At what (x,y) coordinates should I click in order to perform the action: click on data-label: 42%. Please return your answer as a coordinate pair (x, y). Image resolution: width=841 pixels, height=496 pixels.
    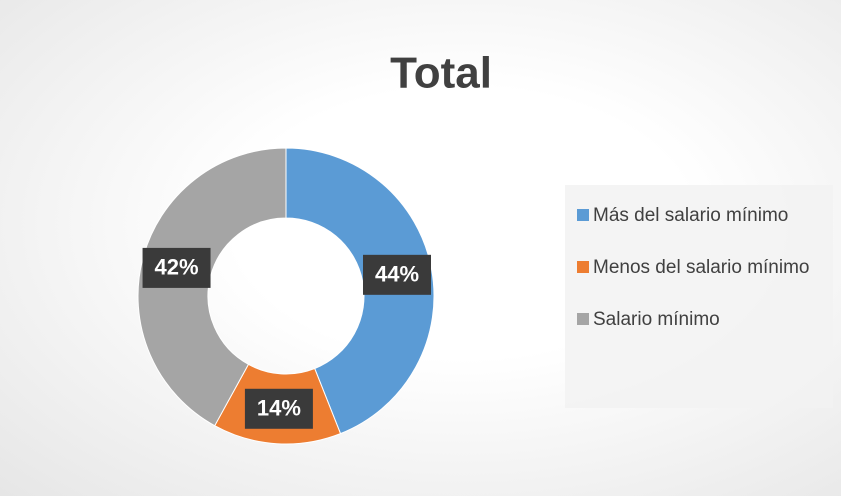
    Looking at the image, I should click on (177, 267).